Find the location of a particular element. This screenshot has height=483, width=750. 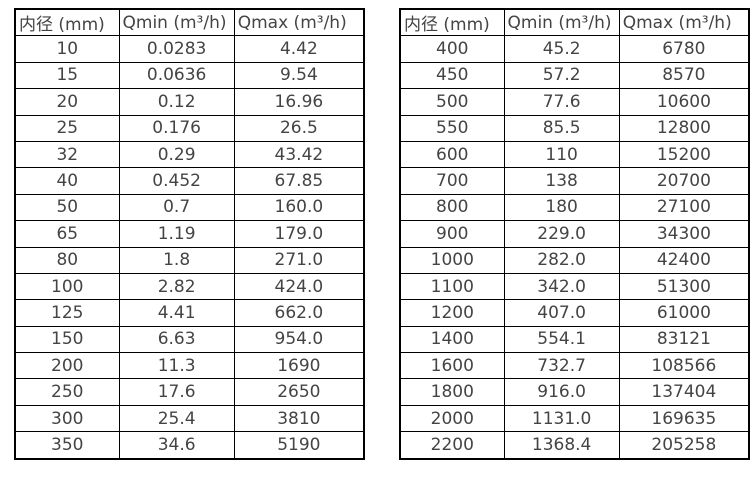

cell-qmin: 554.1 is located at coordinates (561, 339).